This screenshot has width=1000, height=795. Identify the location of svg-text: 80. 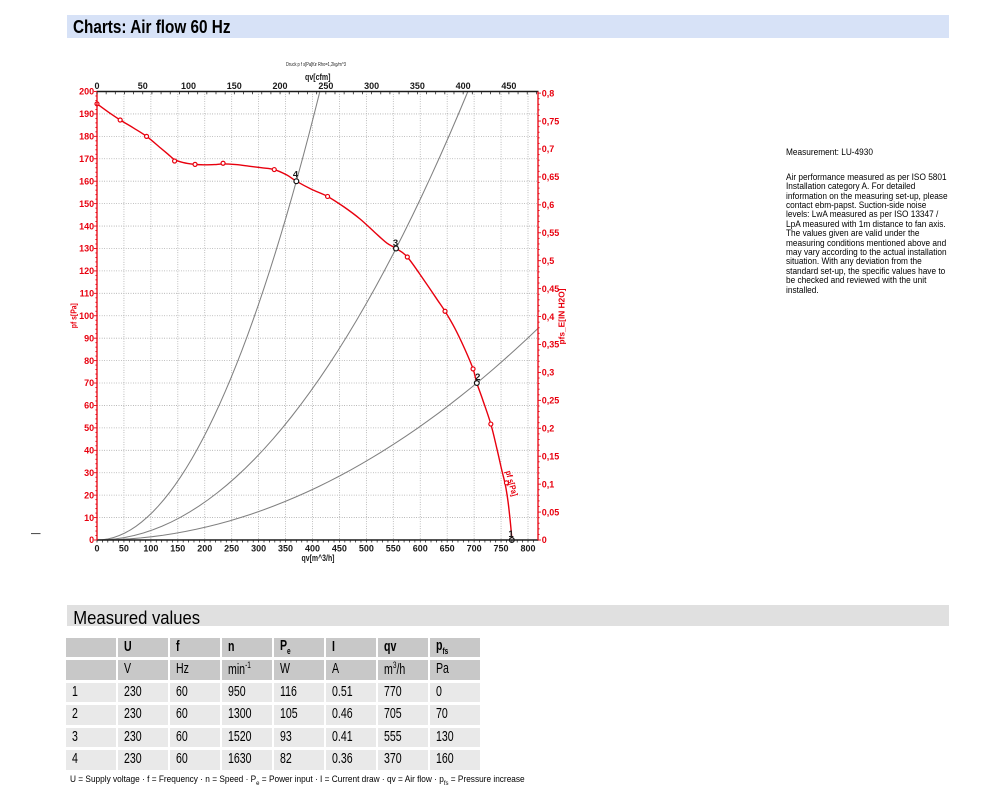
(89, 361).